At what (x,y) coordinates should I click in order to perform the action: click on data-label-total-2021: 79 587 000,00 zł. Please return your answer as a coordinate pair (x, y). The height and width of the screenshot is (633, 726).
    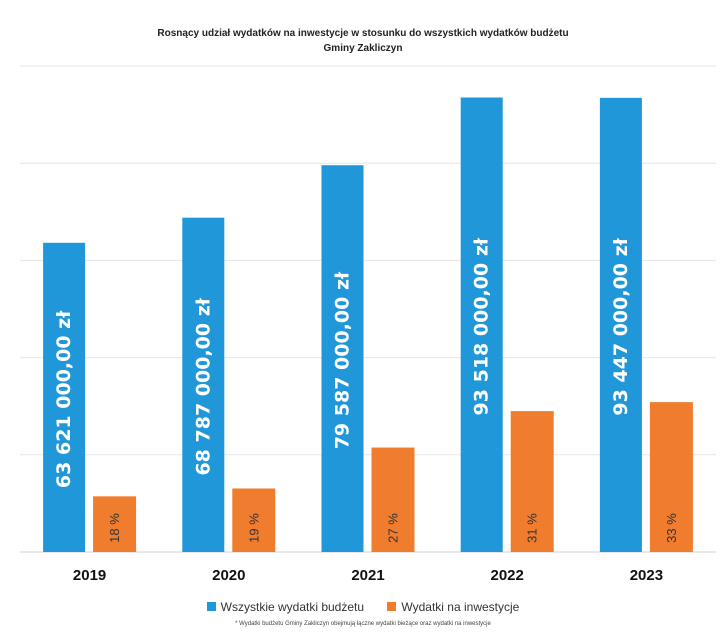
    Looking at the image, I should click on (343, 360).